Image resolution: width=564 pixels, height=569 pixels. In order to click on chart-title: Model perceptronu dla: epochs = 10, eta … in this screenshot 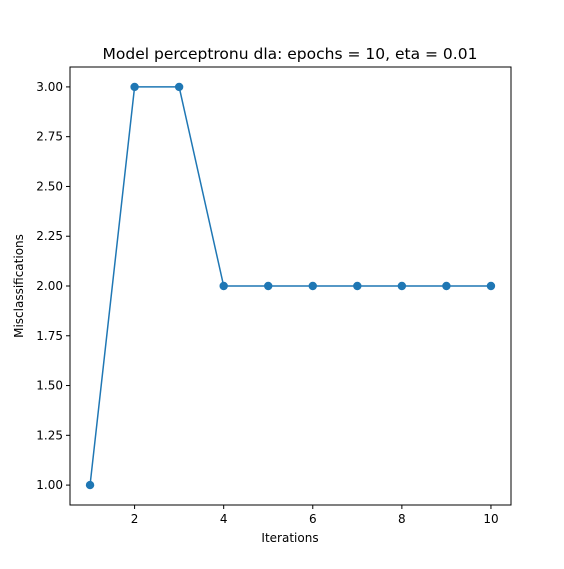, I will do `click(290, 54)`.